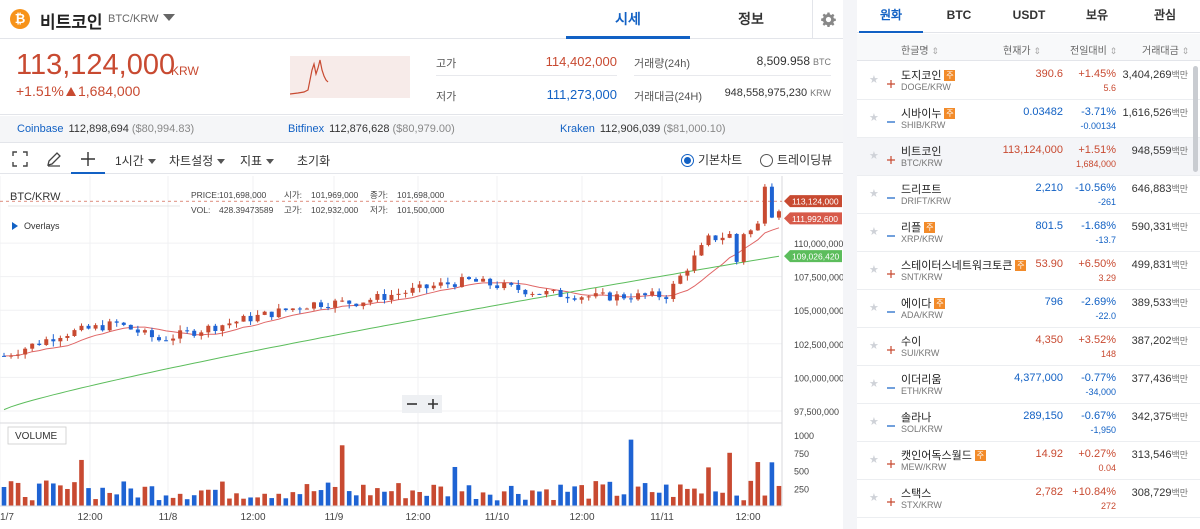 This screenshot has height=529, width=1200. I want to click on column-volume: 거래대금 ⇕, so click(1165, 49).